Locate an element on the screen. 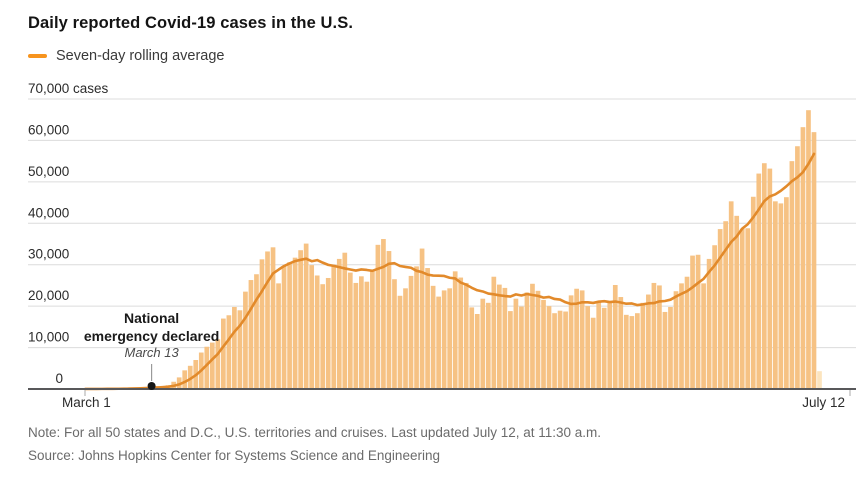 The image size is (865, 482). x-axis-label-start: March 1 is located at coordinates (86, 402).